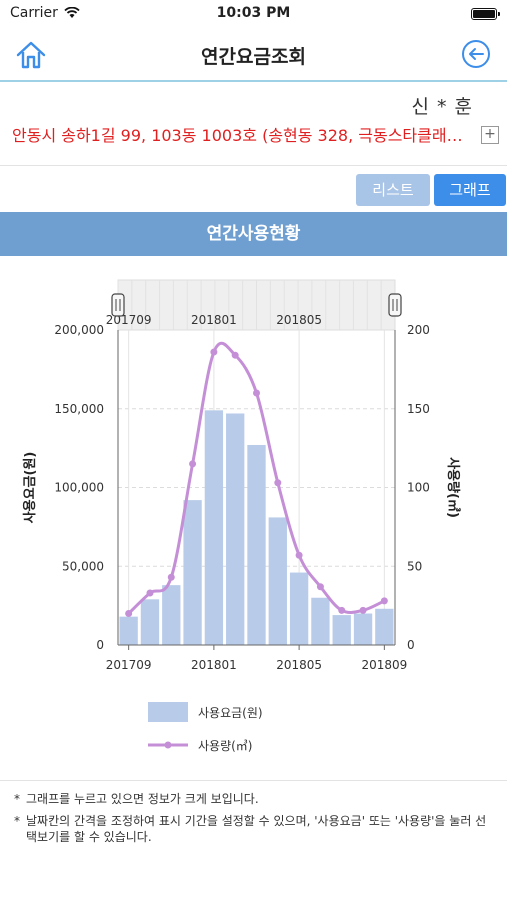  Describe the element at coordinates (411, 645) in the screenshot. I see `y-right-tick-label: 0` at that location.